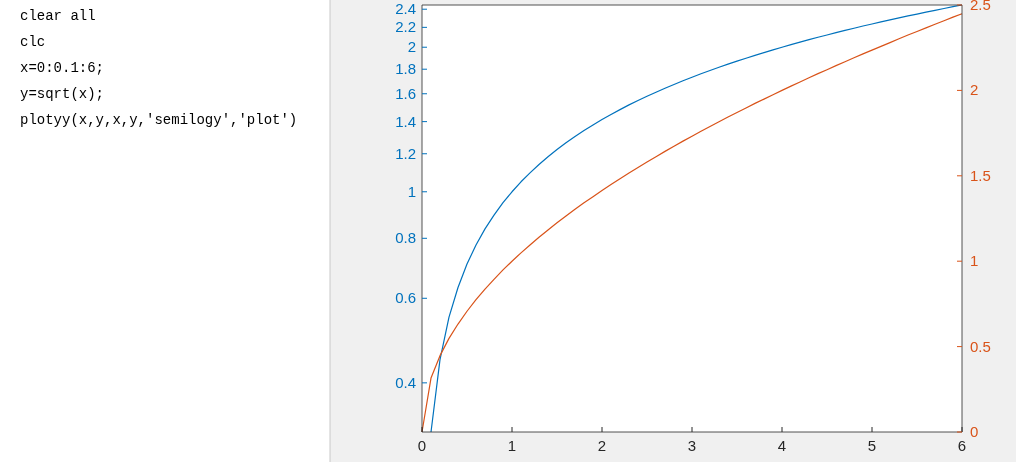 The height and width of the screenshot is (462, 1016). I want to click on x-tick-label: 3, so click(692, 445).